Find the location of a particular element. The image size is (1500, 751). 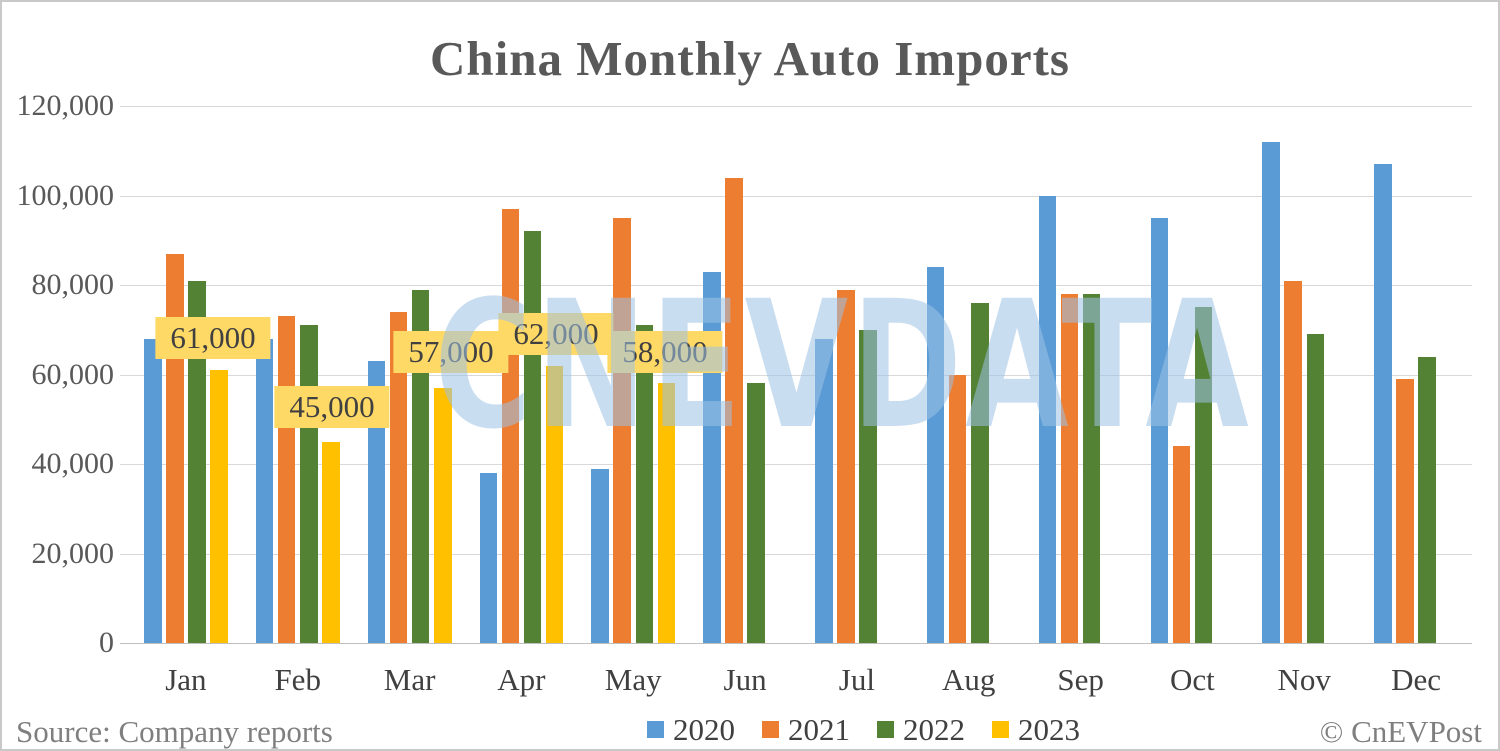

bar-nov-2021 is located at coordinates (1293, 461).